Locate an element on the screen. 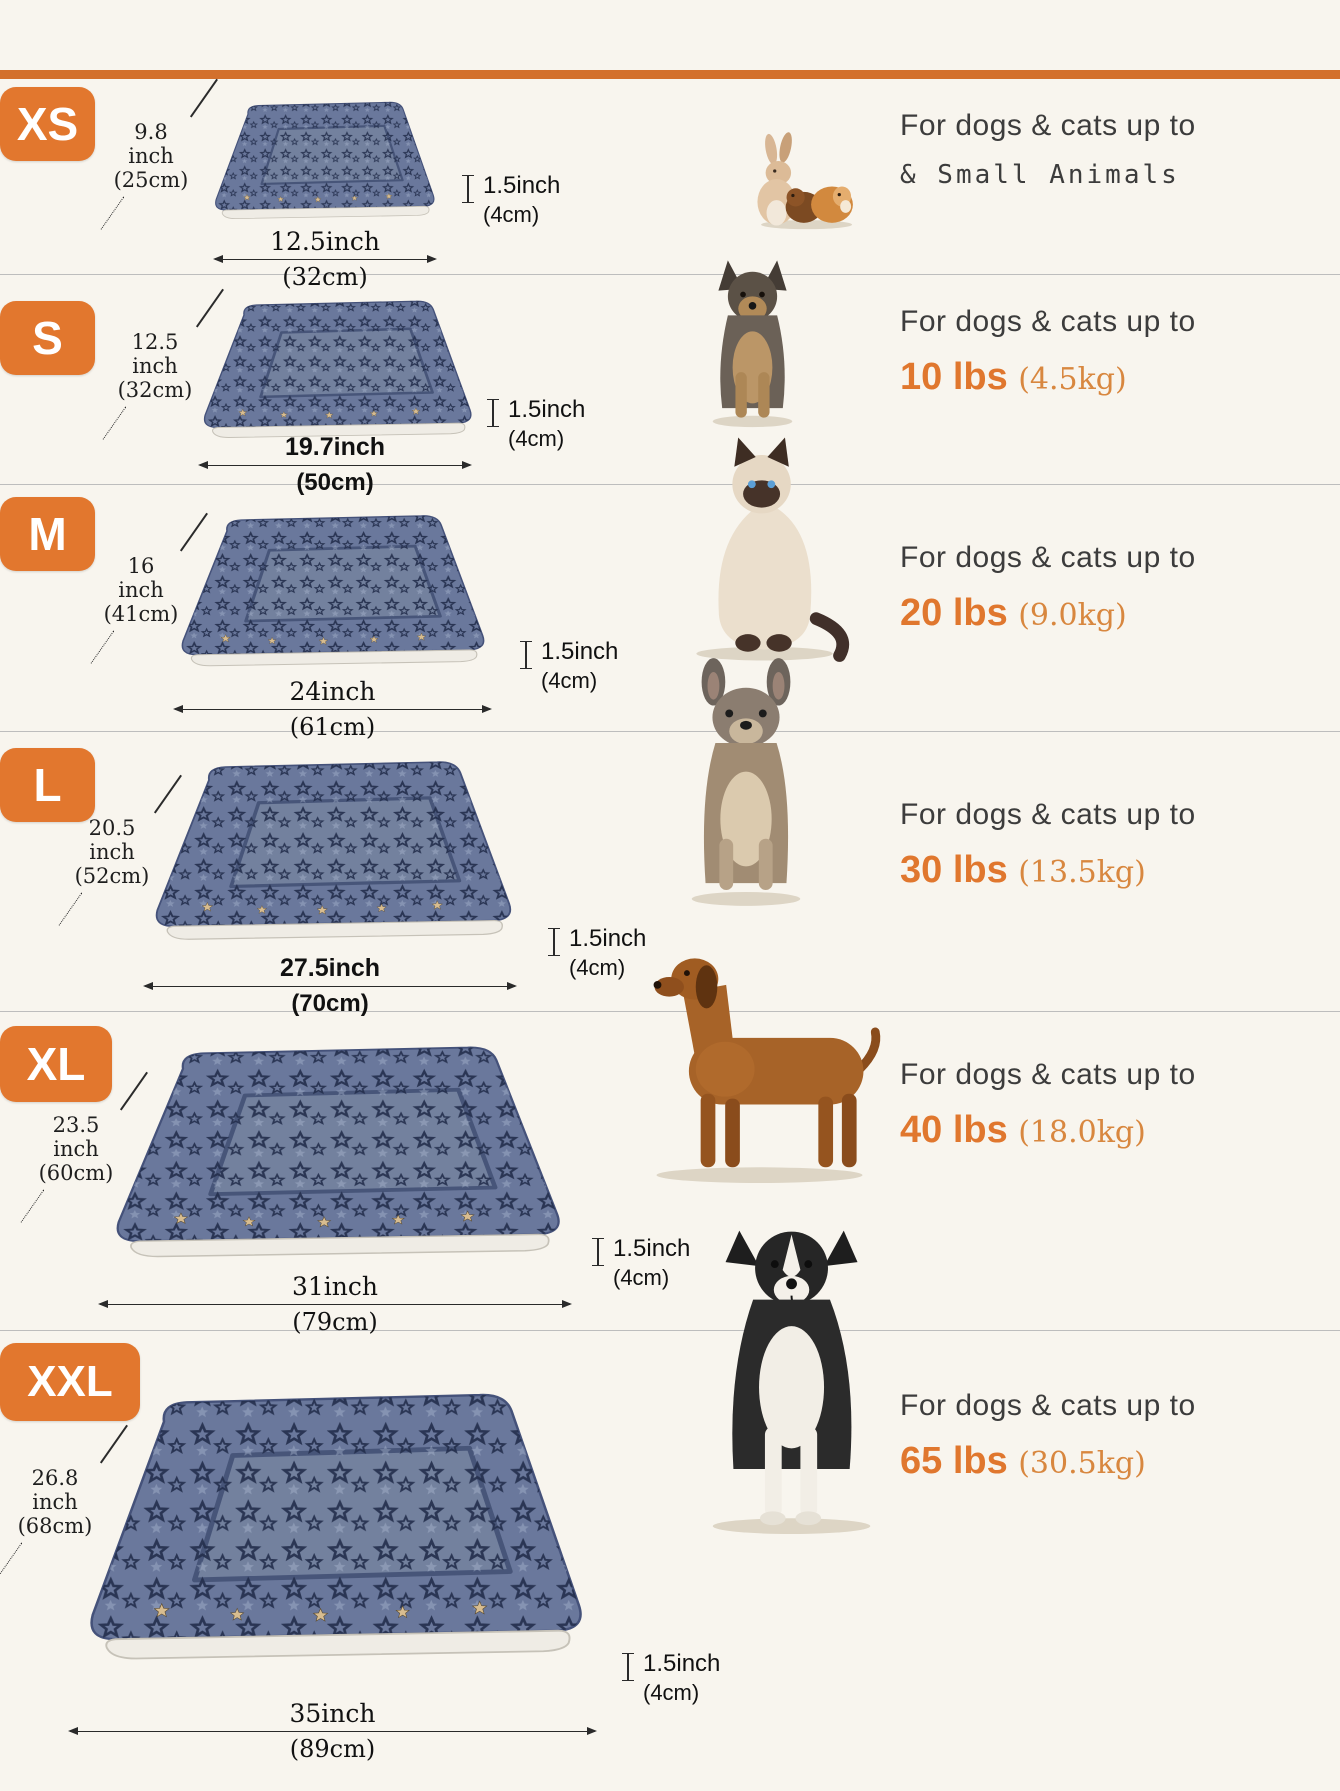 Image resolution: width=1340 pixels, height=1791 pixels. suitability-line2: & Small Animals is located at coordinates (1040, 175).